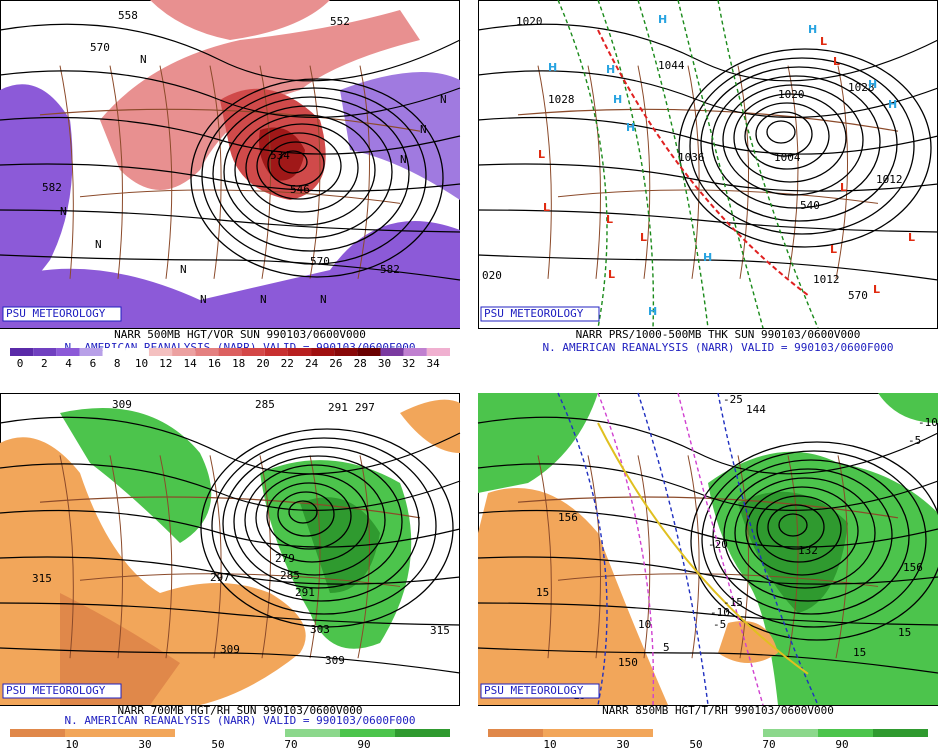  What do you see at coordinates (841, 744) in the screenshot?
I see `colorbar-label: 90` at bounding box center [841, 744].